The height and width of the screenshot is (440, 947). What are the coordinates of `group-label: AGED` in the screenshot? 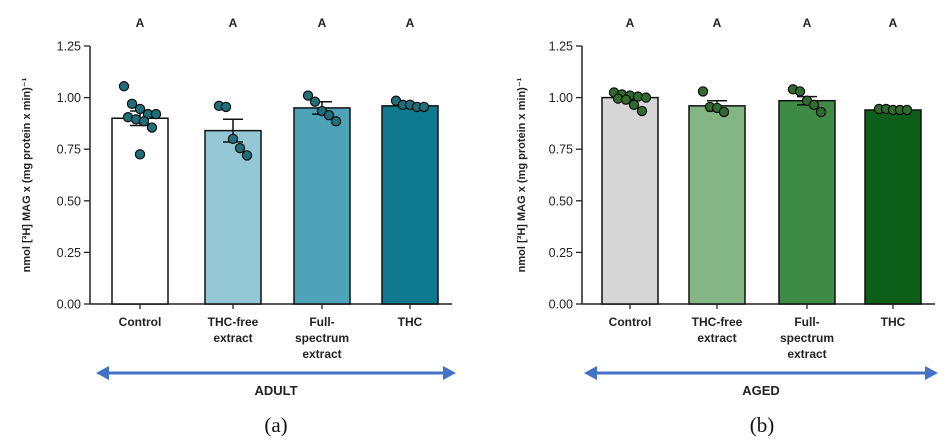 It's located at (761, 390).